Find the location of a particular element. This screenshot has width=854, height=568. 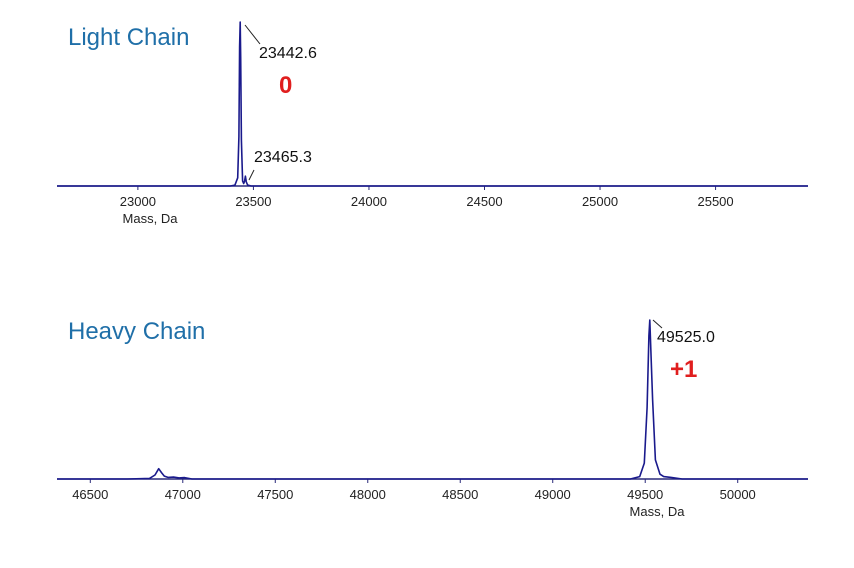

heavy-chain-x-axis-label: Mass, Da is located at coordinates (658, 511).